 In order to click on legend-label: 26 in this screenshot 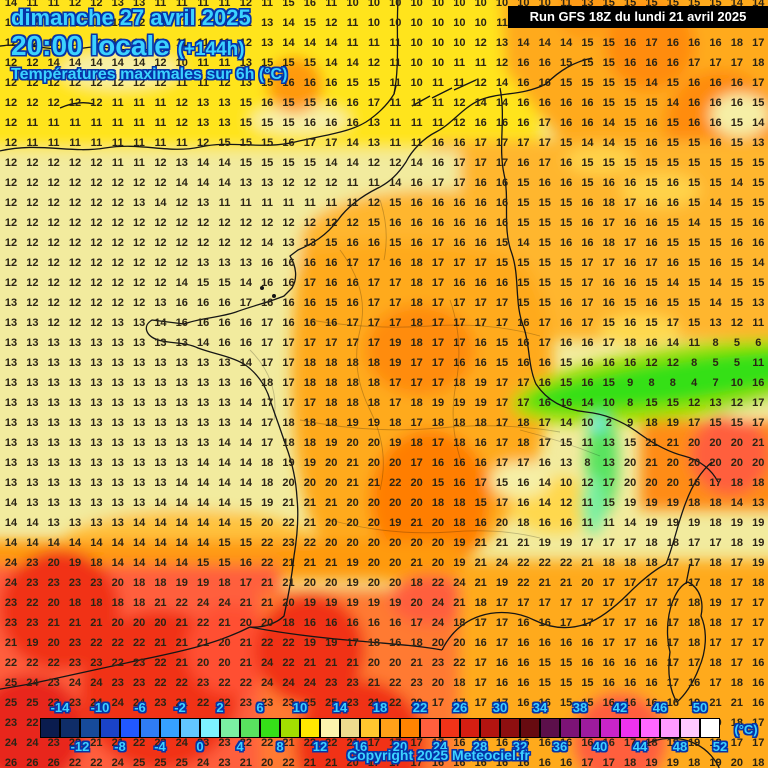, I will do `click(460, 707)`.